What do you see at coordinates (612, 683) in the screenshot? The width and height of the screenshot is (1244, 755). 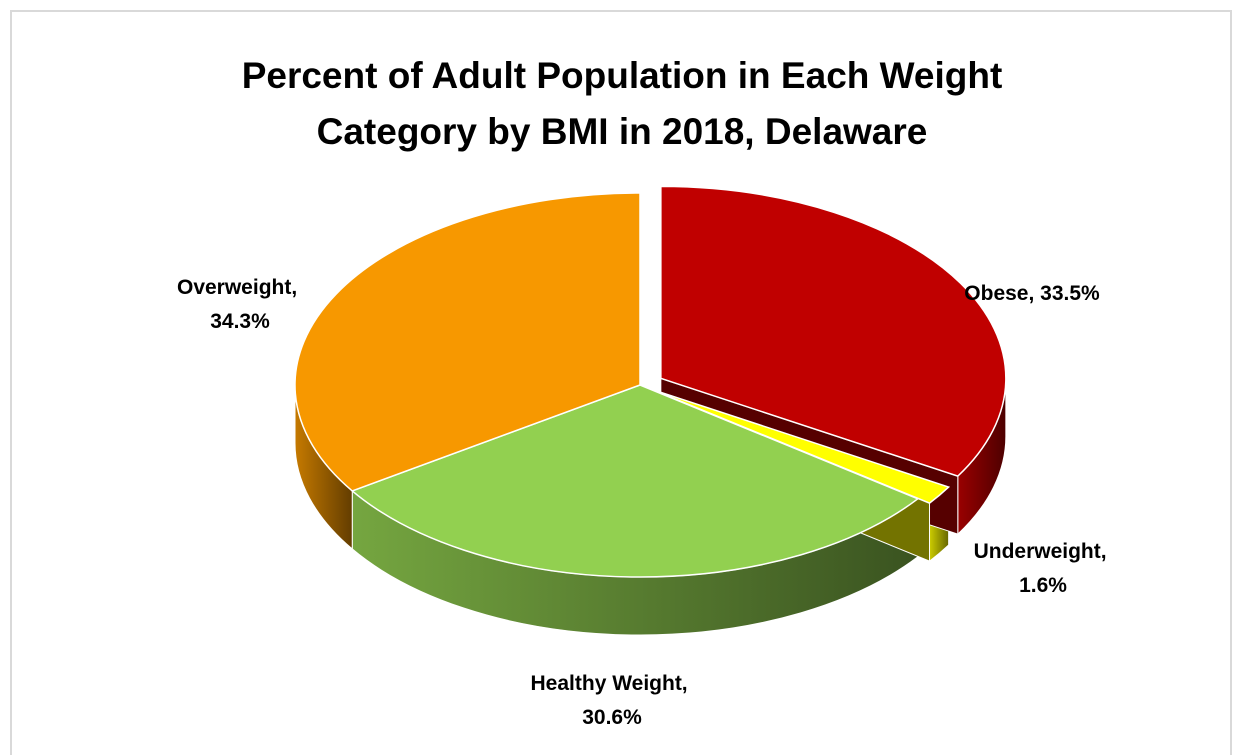 I see `data-label-line: Healthy Weight,` at bounding box center [612, 683].